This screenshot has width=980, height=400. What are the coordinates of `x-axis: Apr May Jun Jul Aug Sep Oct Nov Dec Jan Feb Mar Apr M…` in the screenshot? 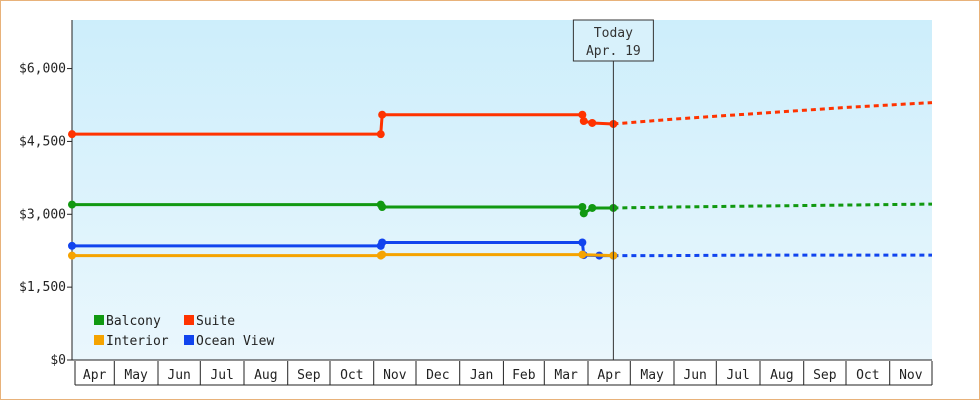 It's located at (502, 372).